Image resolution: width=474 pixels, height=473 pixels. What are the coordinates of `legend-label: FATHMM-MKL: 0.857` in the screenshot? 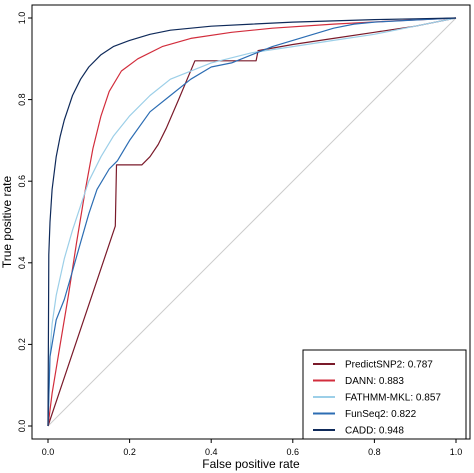 It's located at (393, 398).